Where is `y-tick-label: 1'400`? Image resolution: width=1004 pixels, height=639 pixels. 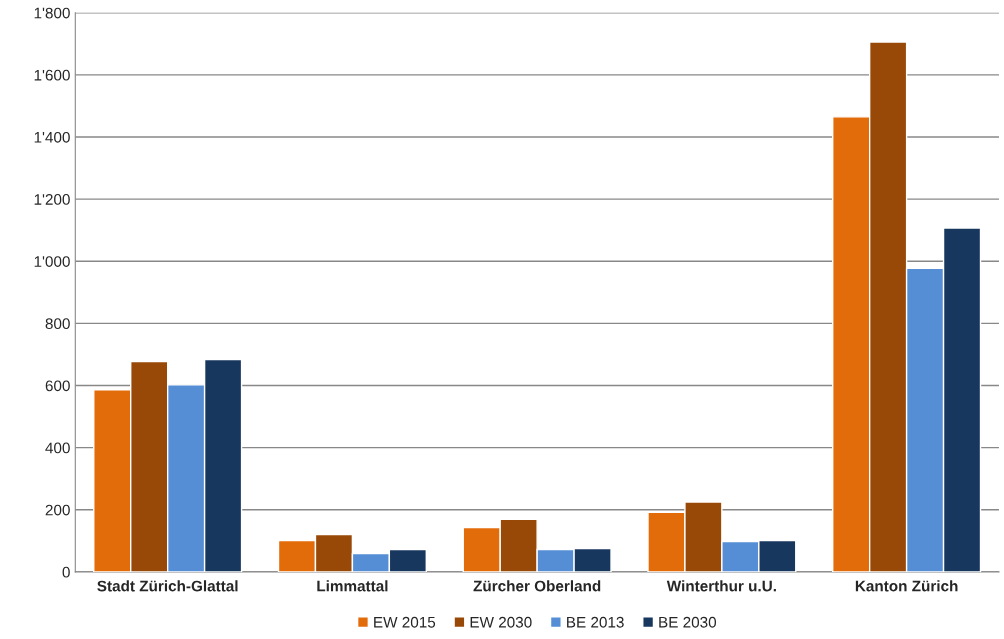
y-tick-label: 1'400 is located at coordinates (52, 137).